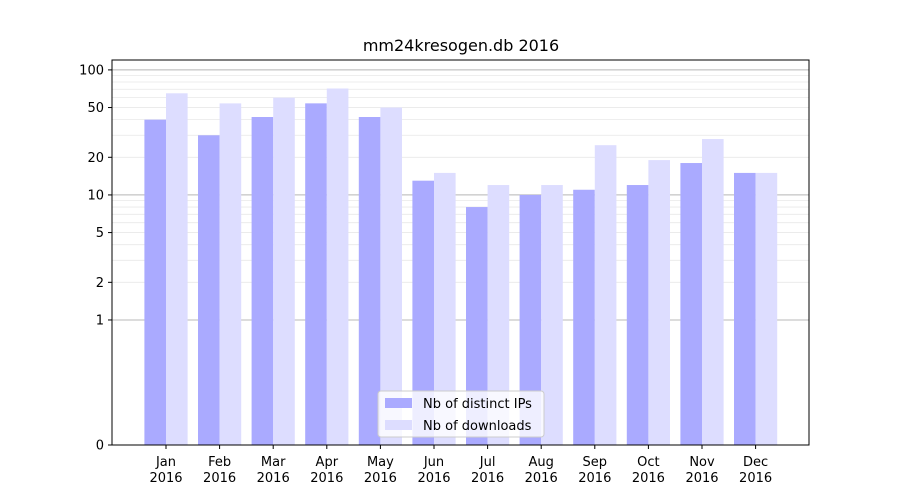 Image resolution: width=900 pixels, height=500 pixels. What do you see at coordinates (398, 425) in the screenshot?
I see `legend-swatch-downloads` at bounding box center [398, 425].